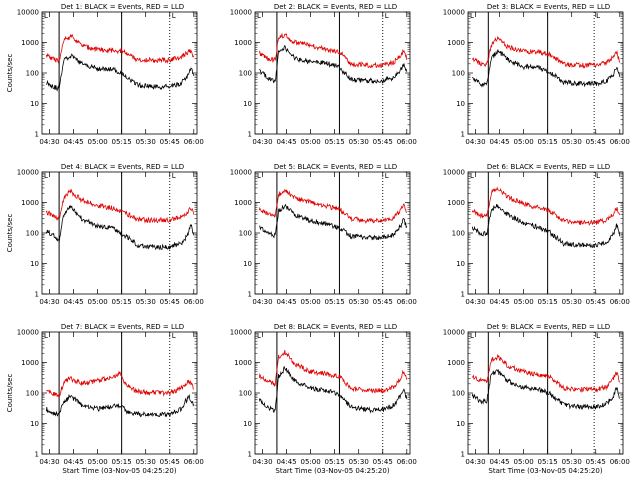  What do you see at coordinates (335, 327) in the screenshot?
I see `panel-title: Det 8: BLACK = Events, RED = LLD` at bounding box center [335, 327].